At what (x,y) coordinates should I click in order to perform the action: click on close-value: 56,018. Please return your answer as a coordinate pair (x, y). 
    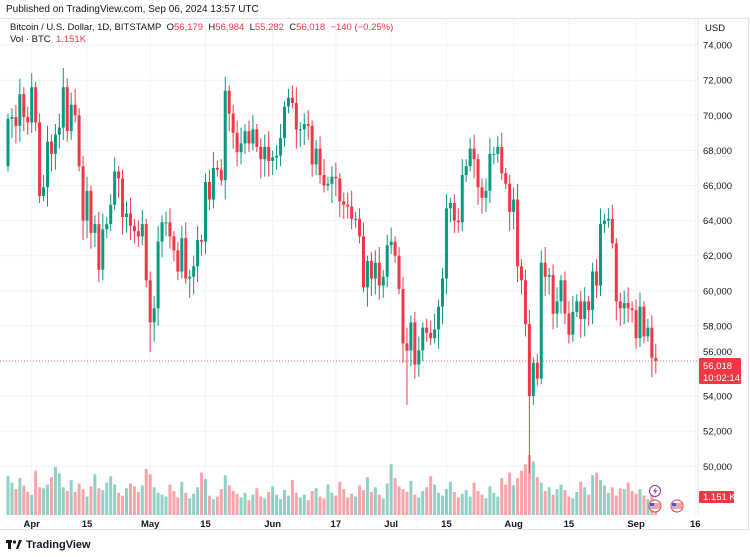
    Looking at the image, I should click on (311, 27).